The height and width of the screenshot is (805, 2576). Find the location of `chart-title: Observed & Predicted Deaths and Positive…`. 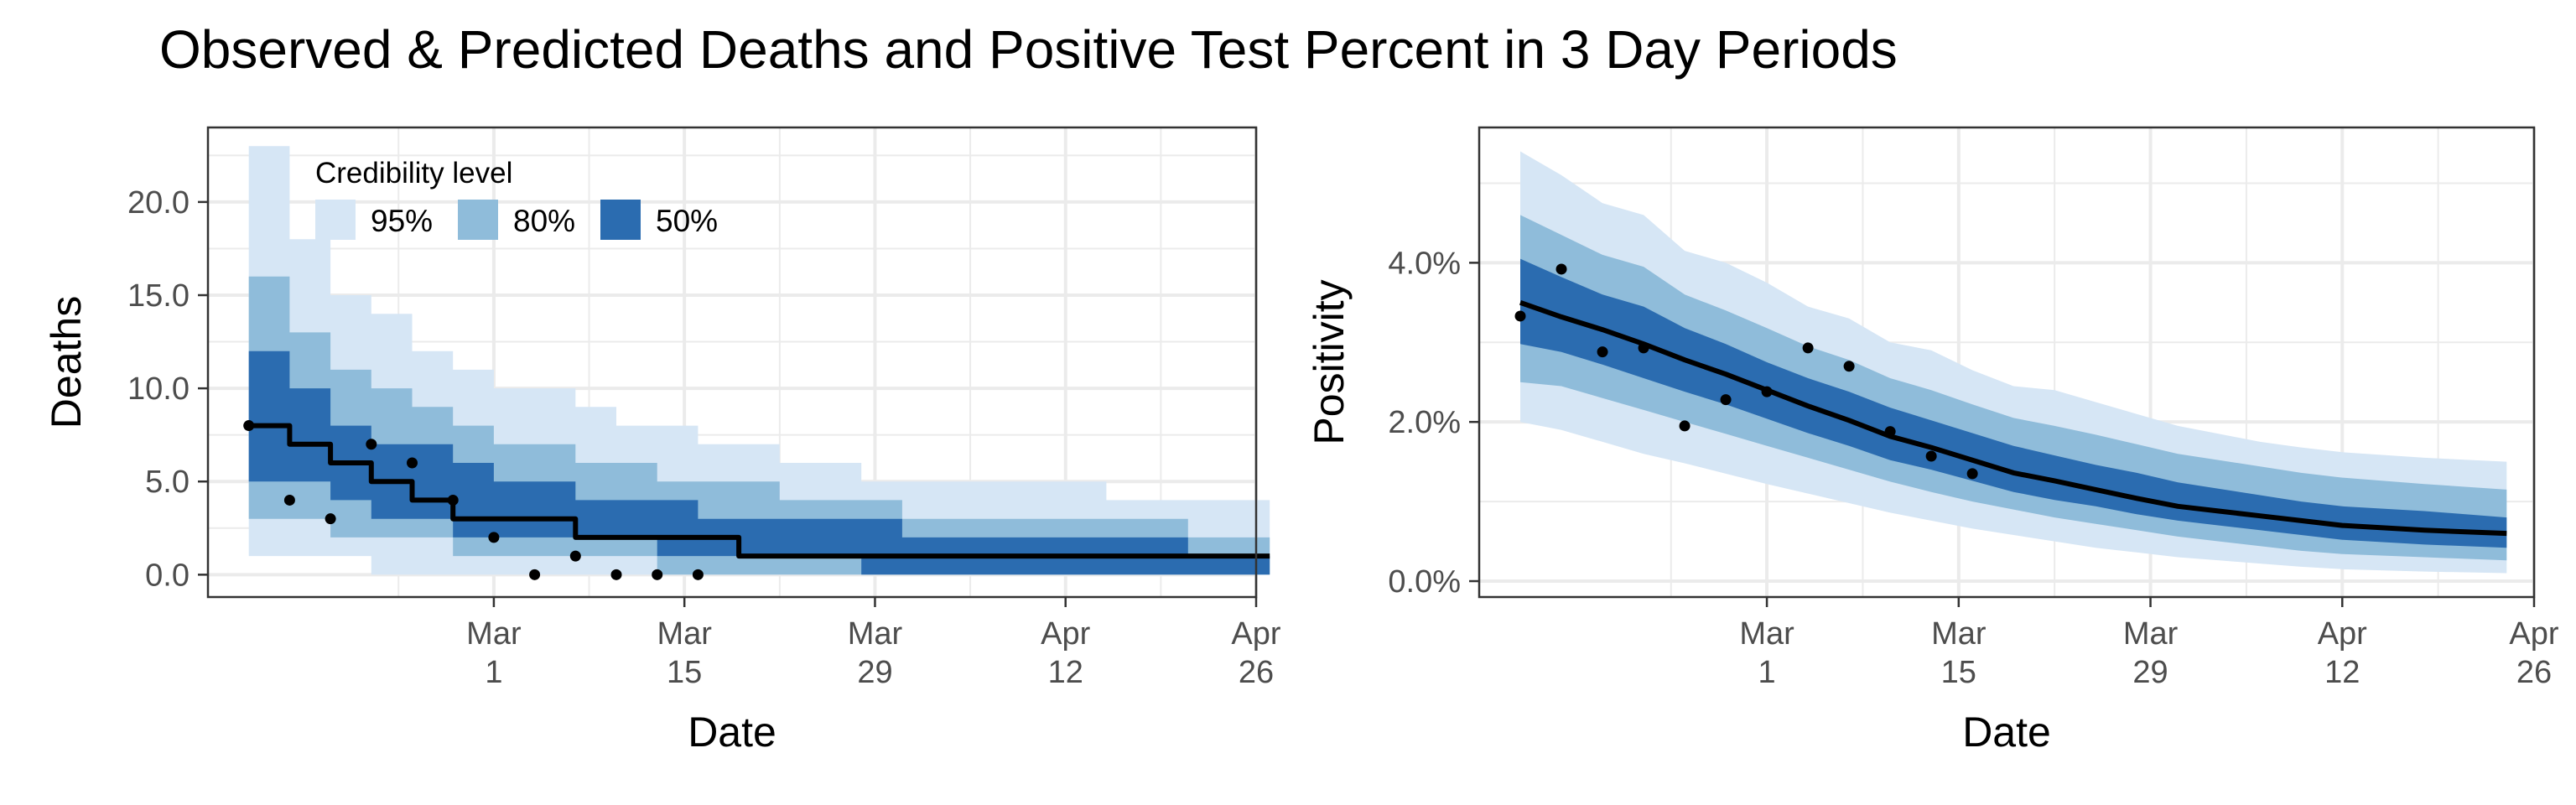

chart-title: Observed & Predicted Deaths and Positive… is located at coordinates (1028, 49).